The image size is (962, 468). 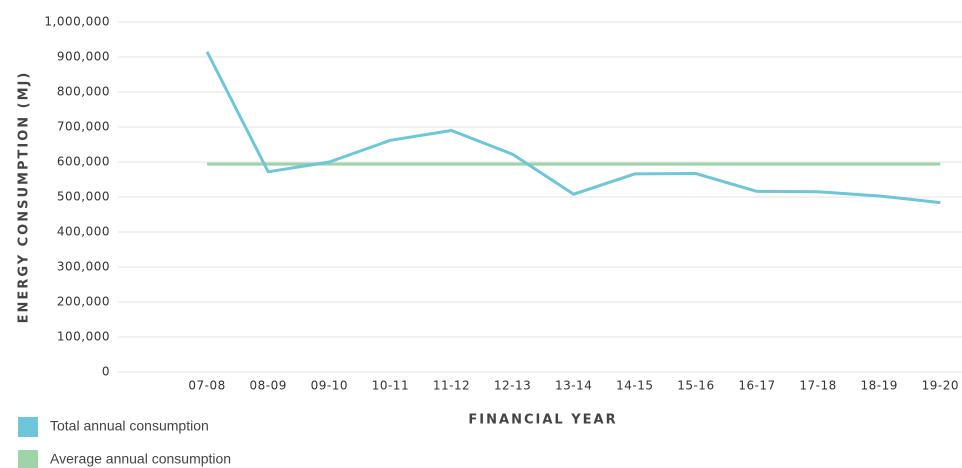 I want to click on x-tick-label: 15-16, so click(x=695, y=386).